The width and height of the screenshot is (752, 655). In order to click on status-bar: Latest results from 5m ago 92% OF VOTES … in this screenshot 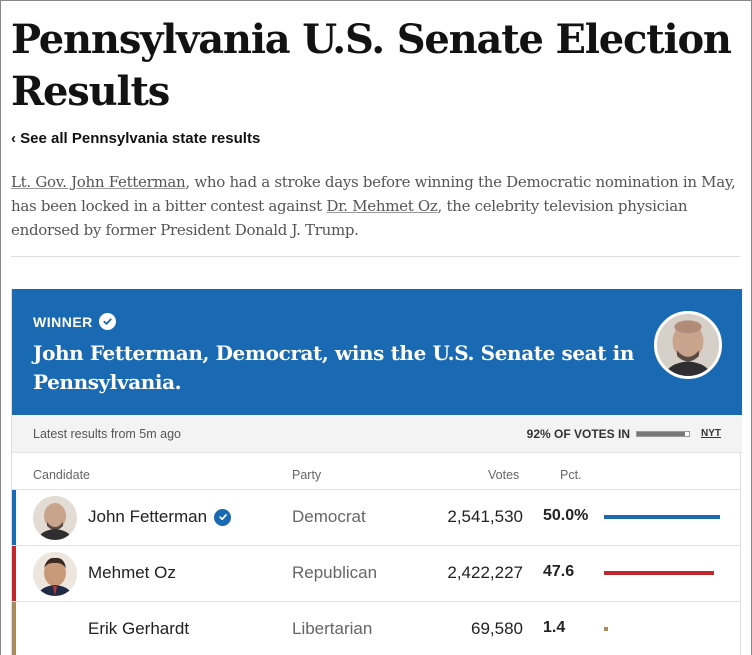, I will do `click(377, 434)`.